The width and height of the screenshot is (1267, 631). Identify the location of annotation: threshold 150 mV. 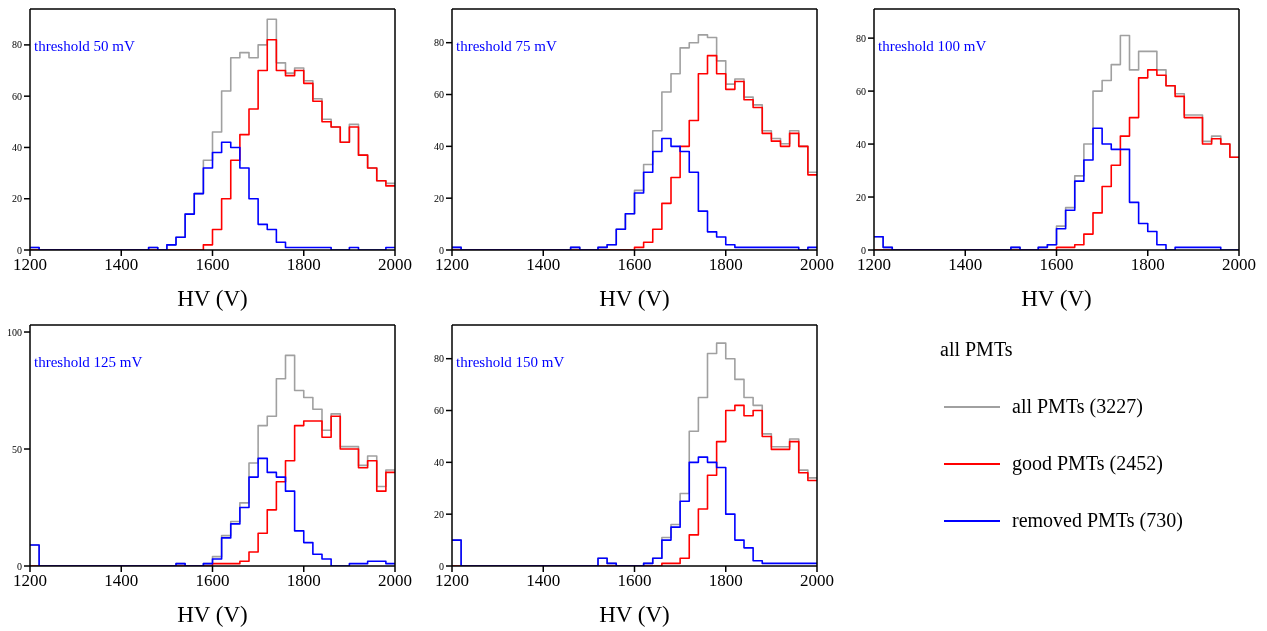
(510, 362).